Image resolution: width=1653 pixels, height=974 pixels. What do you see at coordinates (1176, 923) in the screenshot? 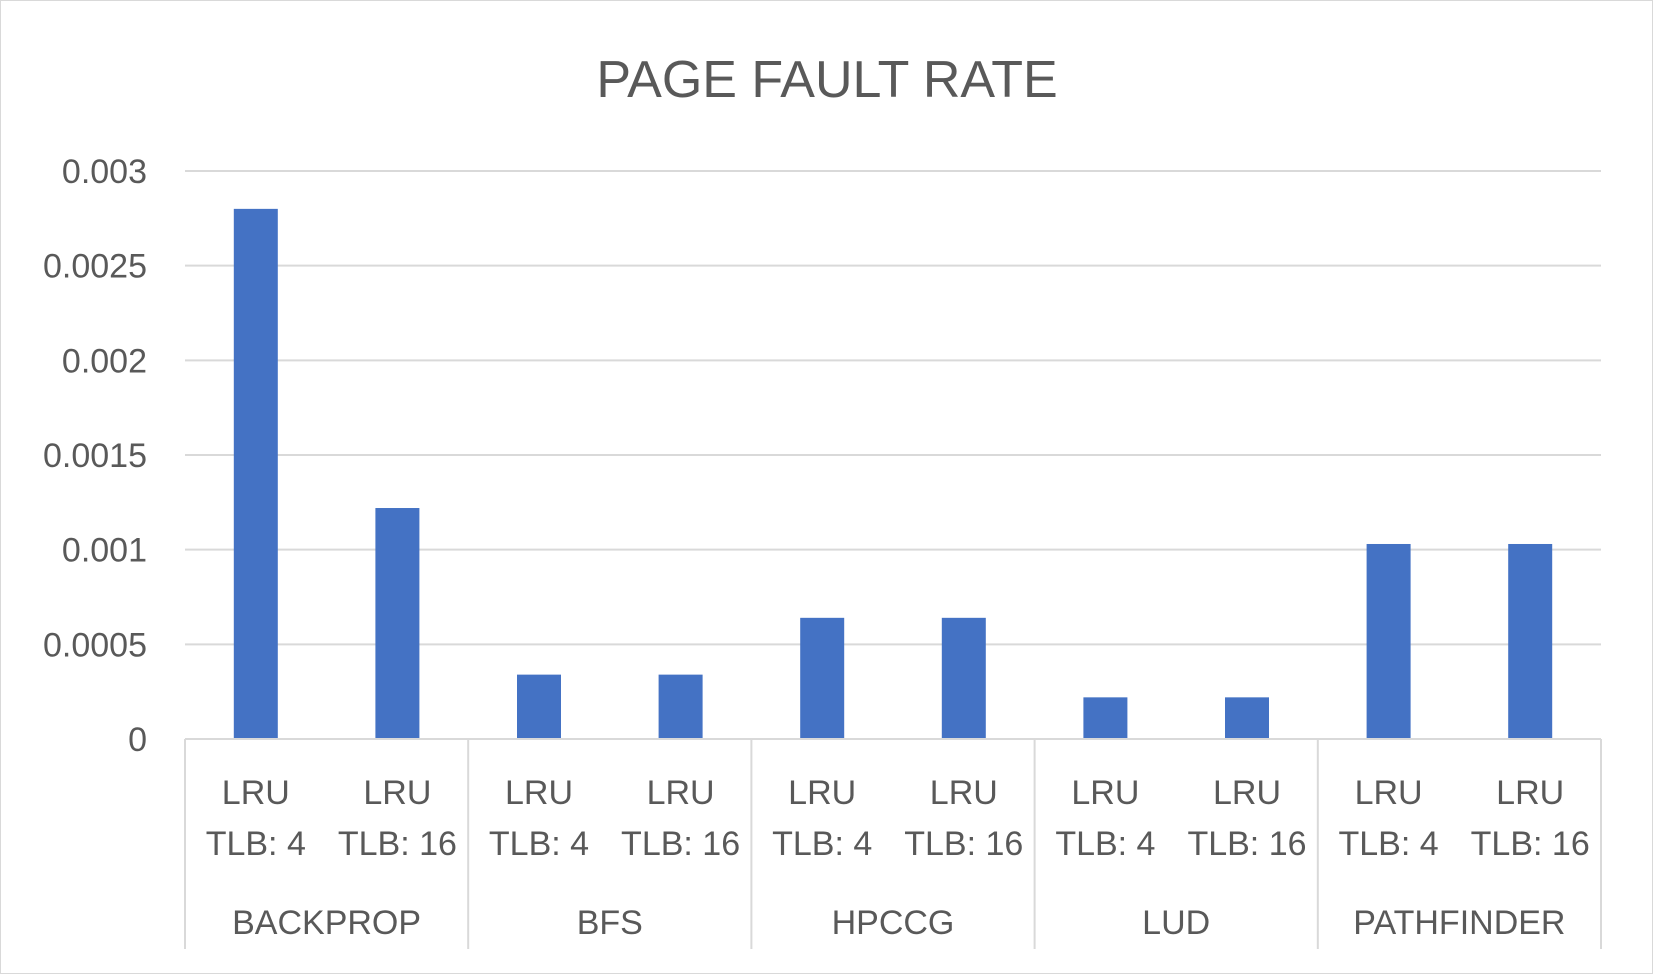
I see `group-label: LUD` at bounding box center [1176, 923].